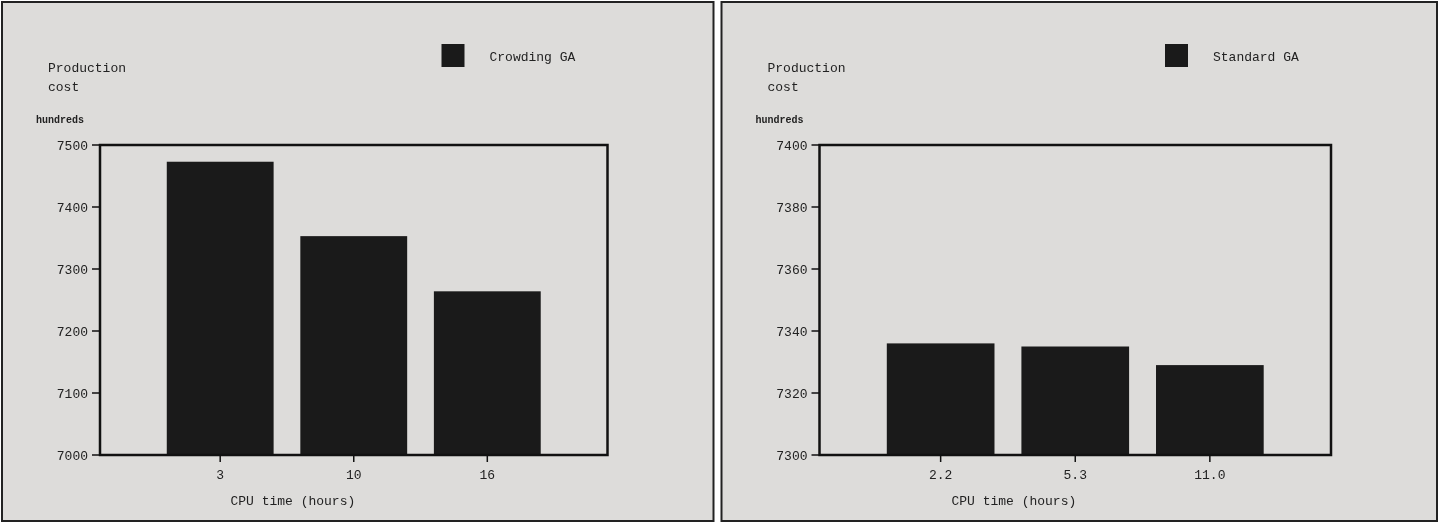 This screenshot has width=1439, height=523. What do you see at coordinates (220, 475) in the screenshot?
I see `x-tick-label: 3` at bounding box center [220, 475].